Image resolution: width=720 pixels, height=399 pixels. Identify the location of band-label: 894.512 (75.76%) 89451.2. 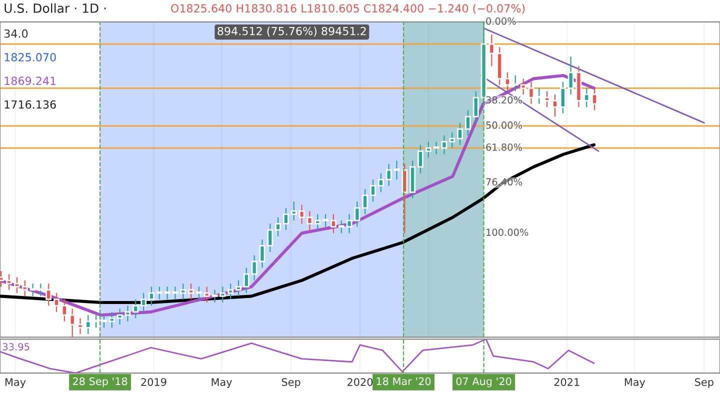
(292, 31).